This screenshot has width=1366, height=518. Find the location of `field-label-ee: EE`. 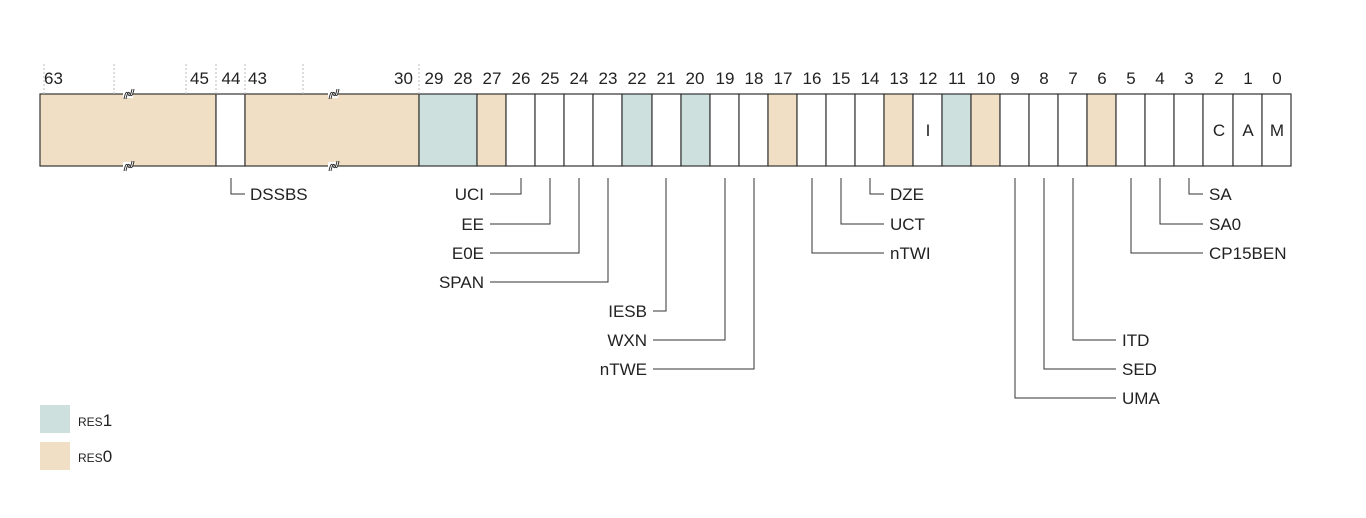

field-label-ee: EE is located at coordinates (472, 224).